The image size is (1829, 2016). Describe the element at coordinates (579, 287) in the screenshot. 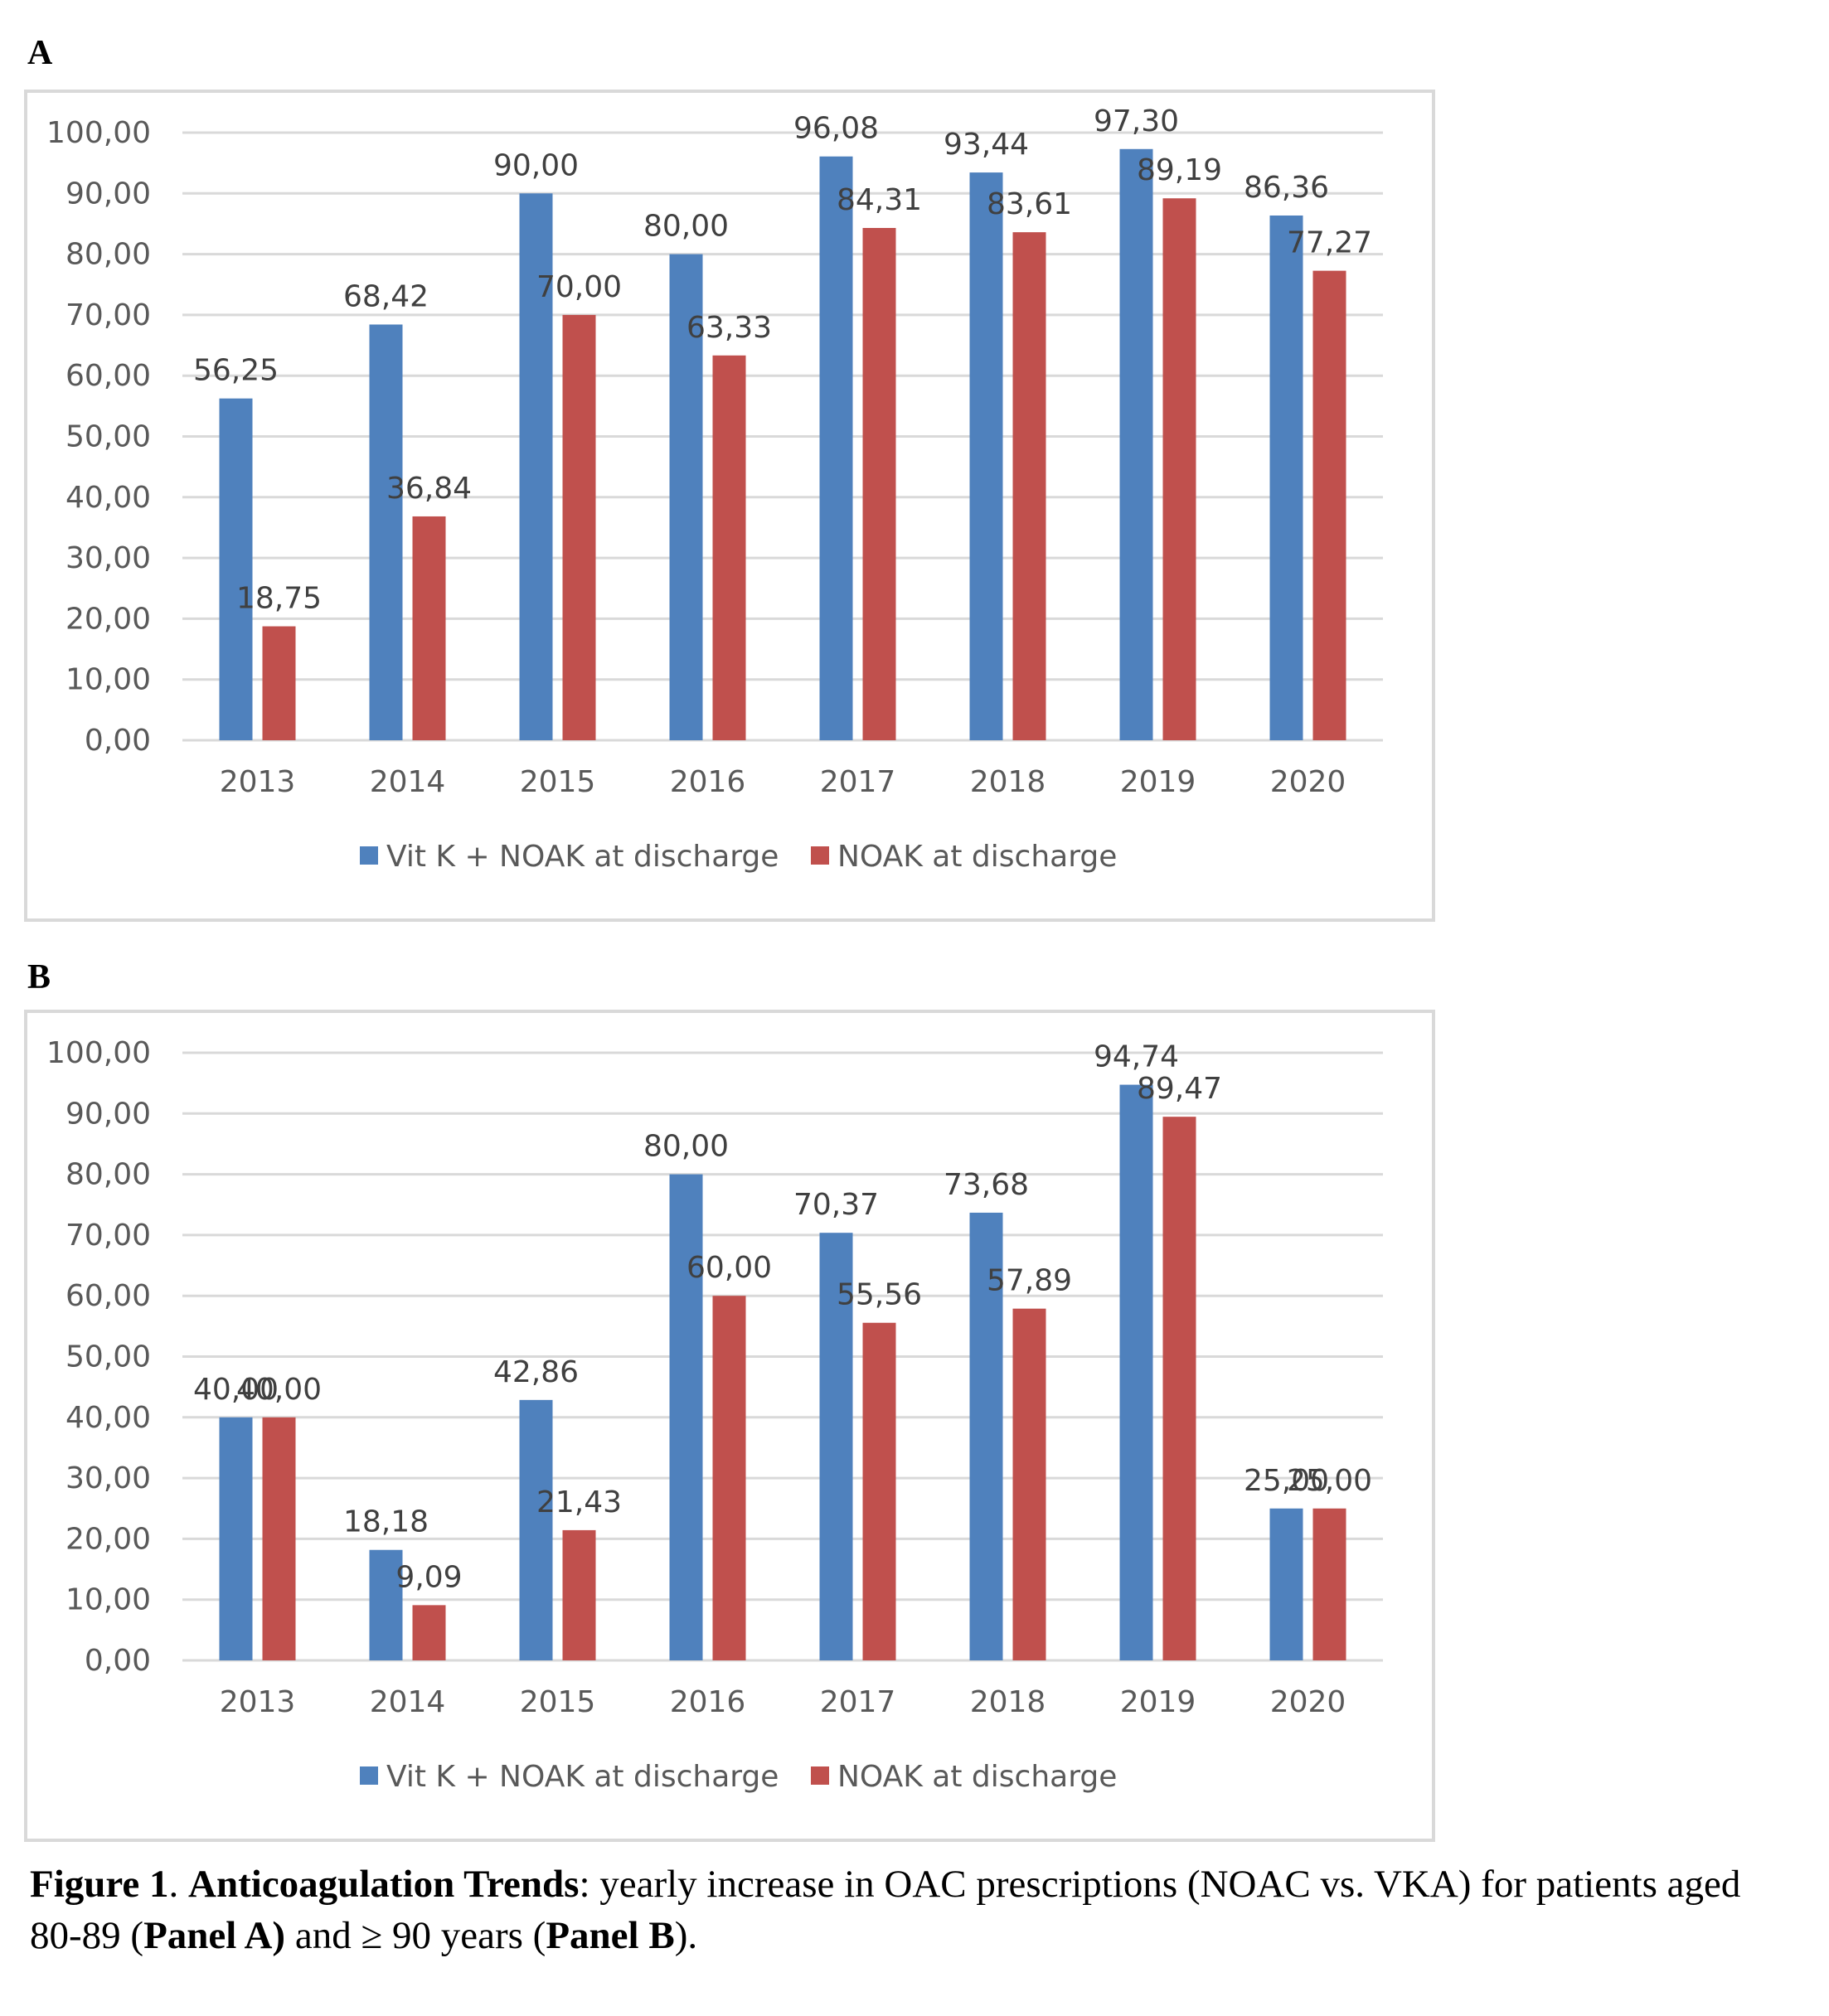

I see `data-label: 70,00` at that location.